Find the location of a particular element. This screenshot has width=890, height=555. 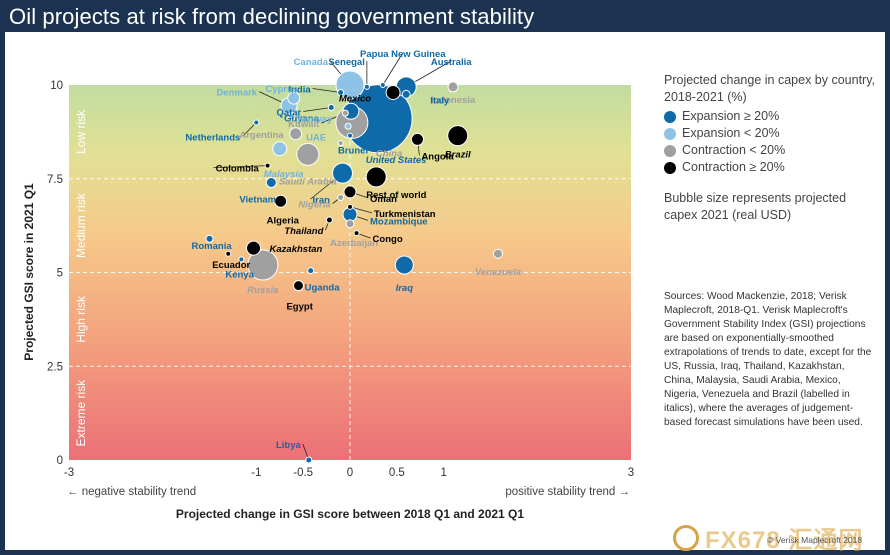

bubble-norway is located at coordinates (292, 117).